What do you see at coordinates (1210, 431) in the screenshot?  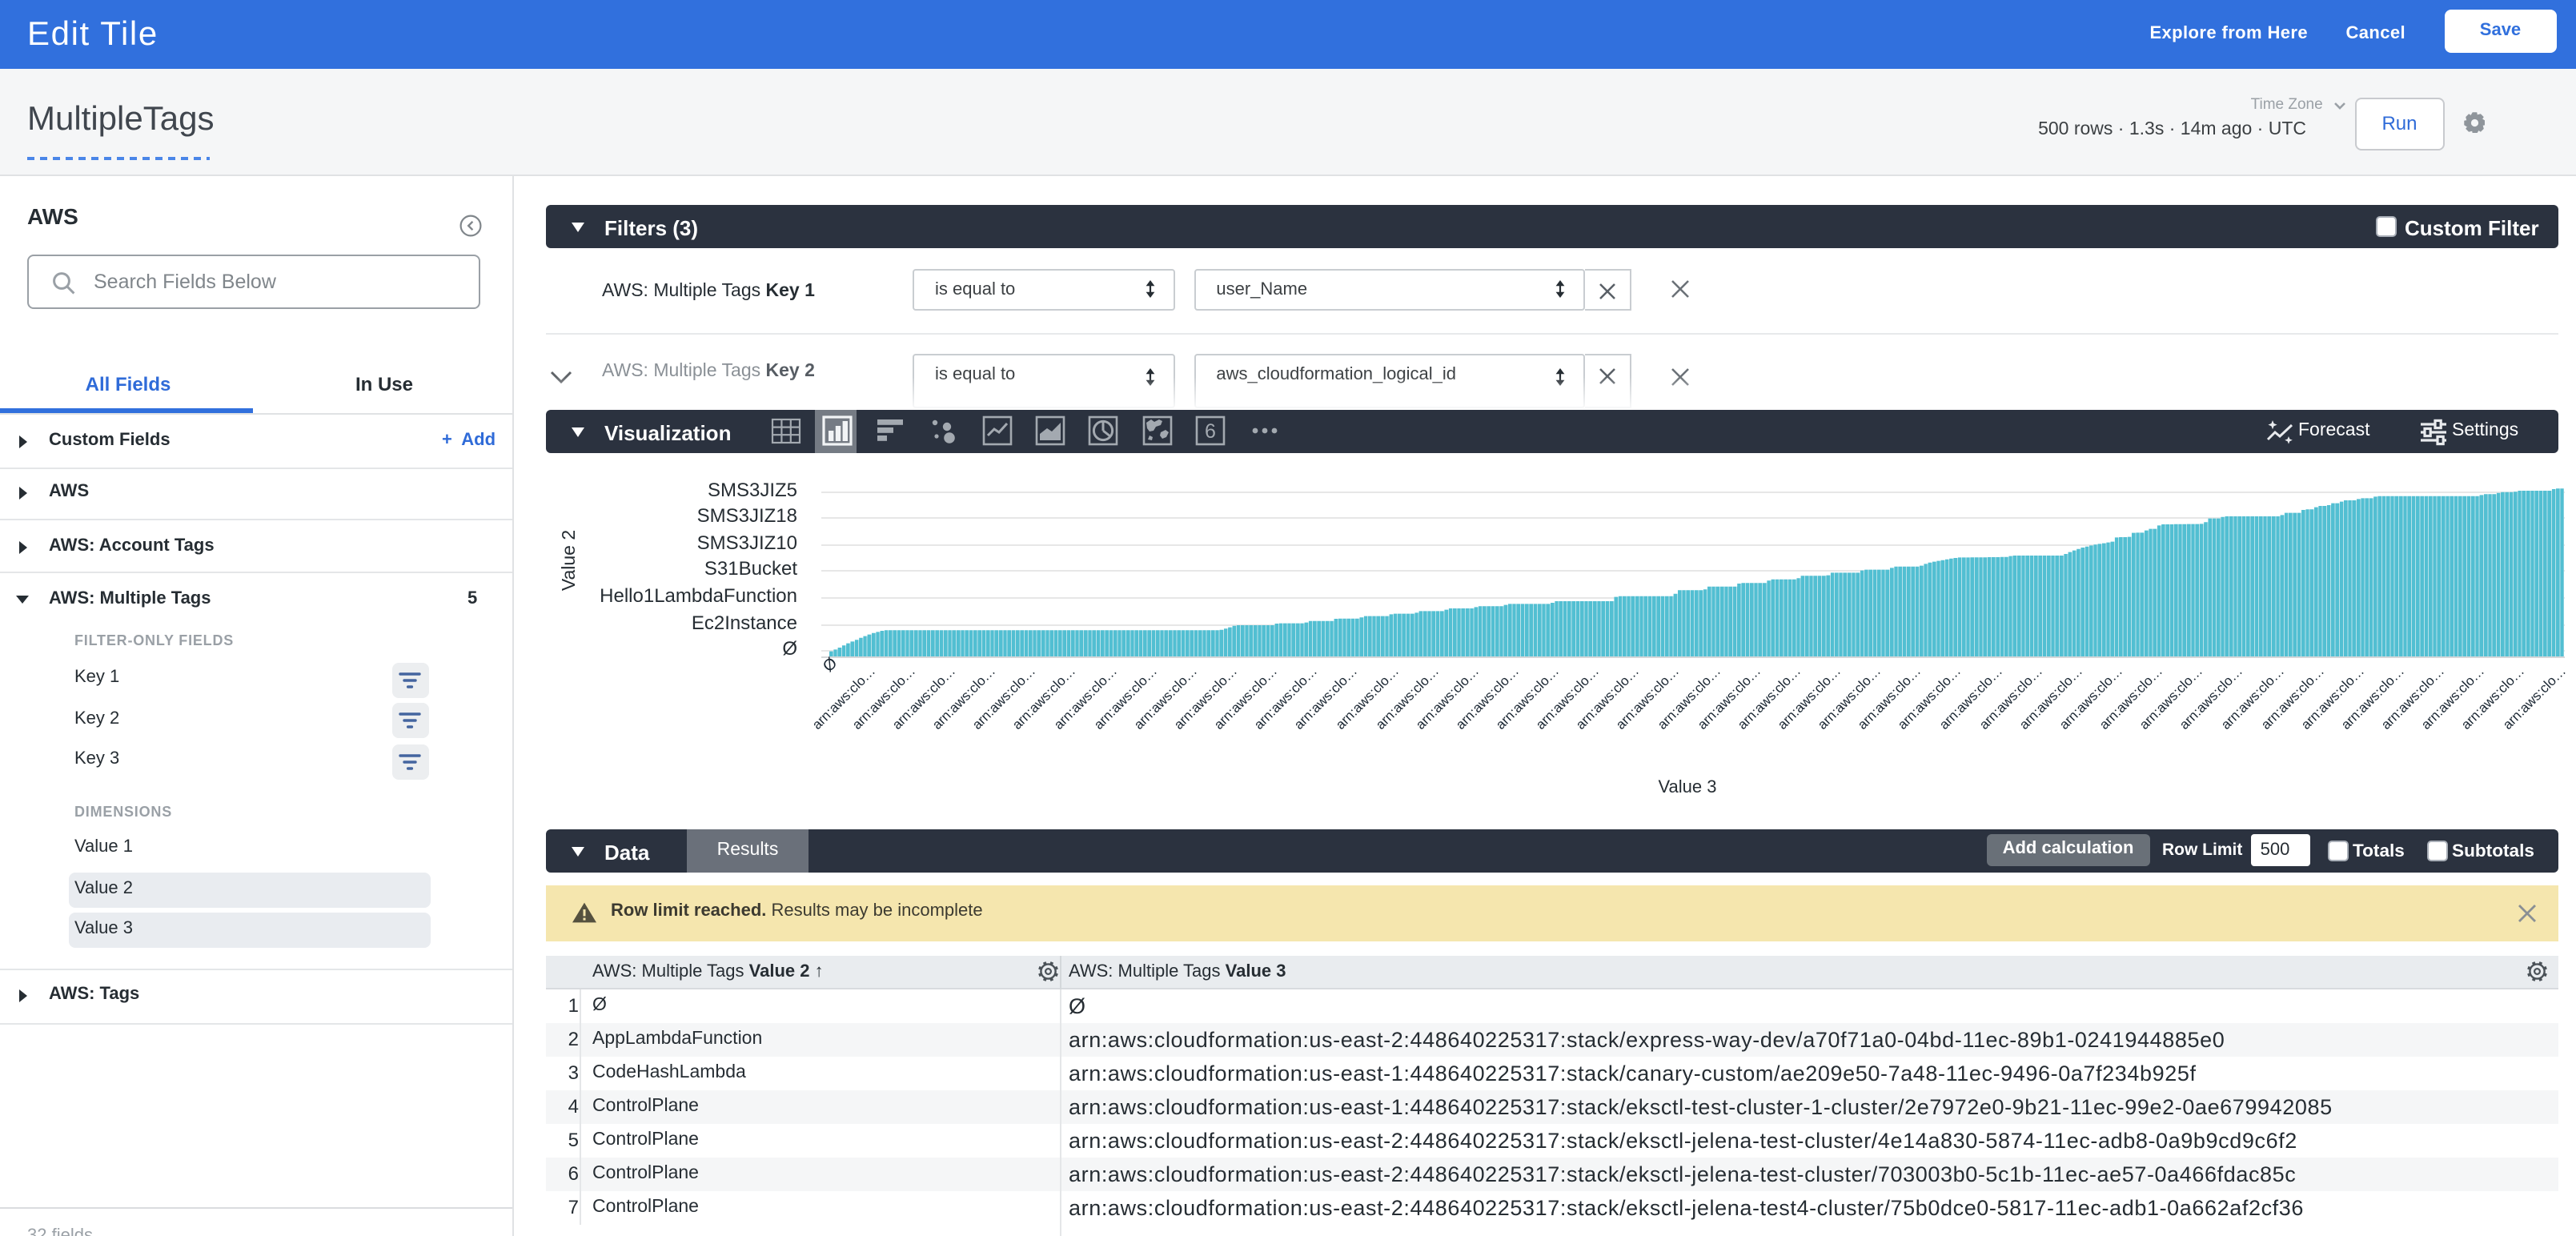 I see `svg-text: 6` at bounding box center [1210, 431].